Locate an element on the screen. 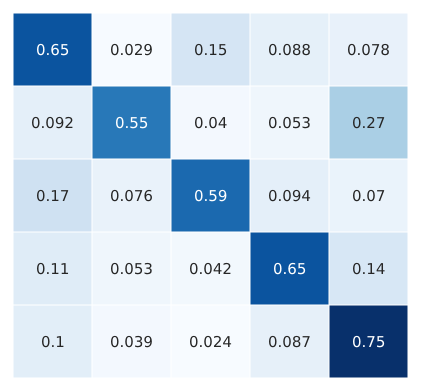  data-label: 0.088 is located at coordinates (289, 50).